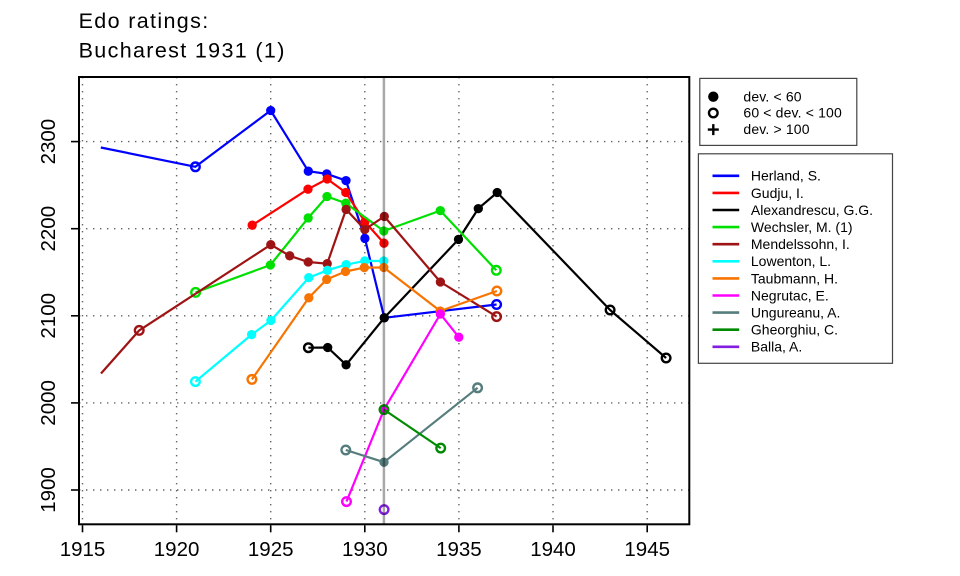 This screenshot has height=576, width=960. What do you see at coordinates (776, 347) in the screenshot?
I see `svg-text: Balla, A.` at bounding box center [776, 347].